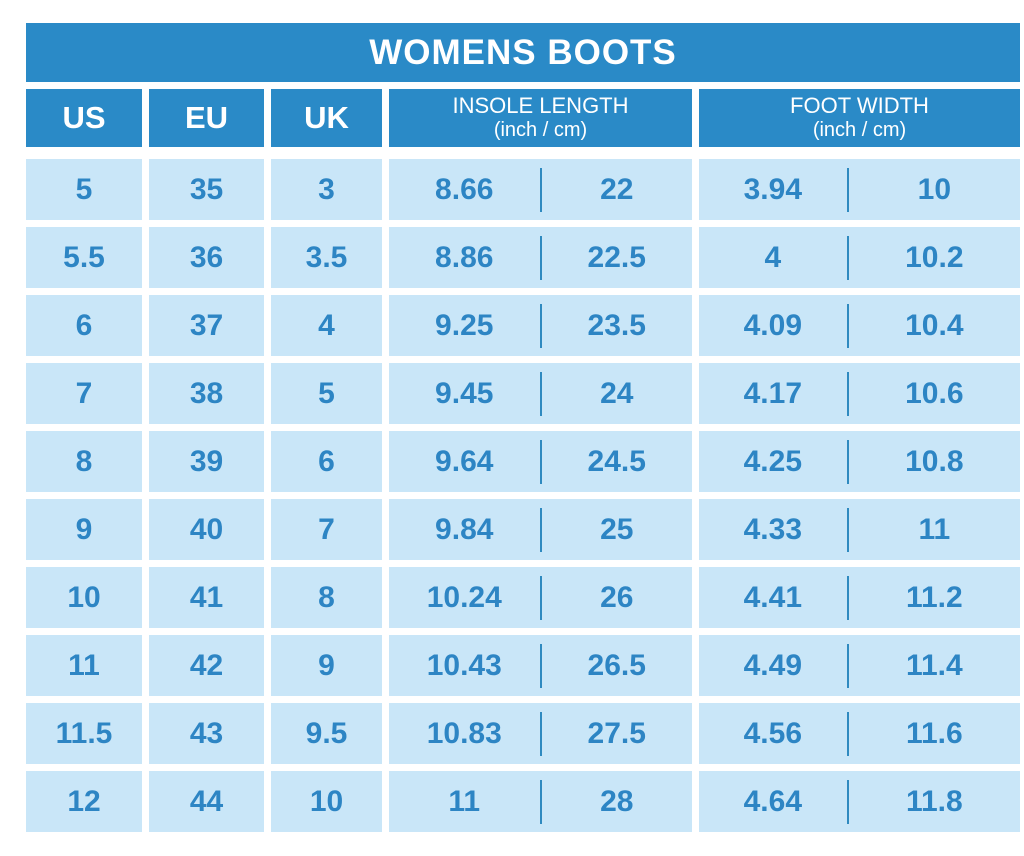 The image size is (1024, 856). I want to click on insole-length-cell: 9.64 24.5, so click(540, 461).